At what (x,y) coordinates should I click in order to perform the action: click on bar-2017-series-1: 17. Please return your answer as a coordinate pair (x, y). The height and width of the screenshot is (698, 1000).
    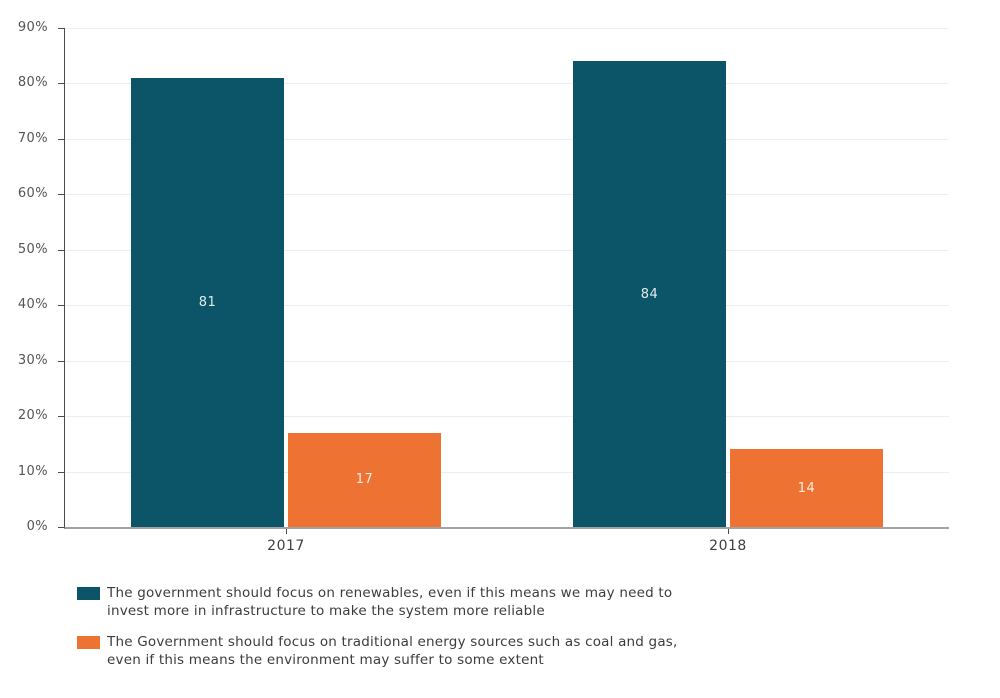
    Looking at the image, I should click on (364, 479).